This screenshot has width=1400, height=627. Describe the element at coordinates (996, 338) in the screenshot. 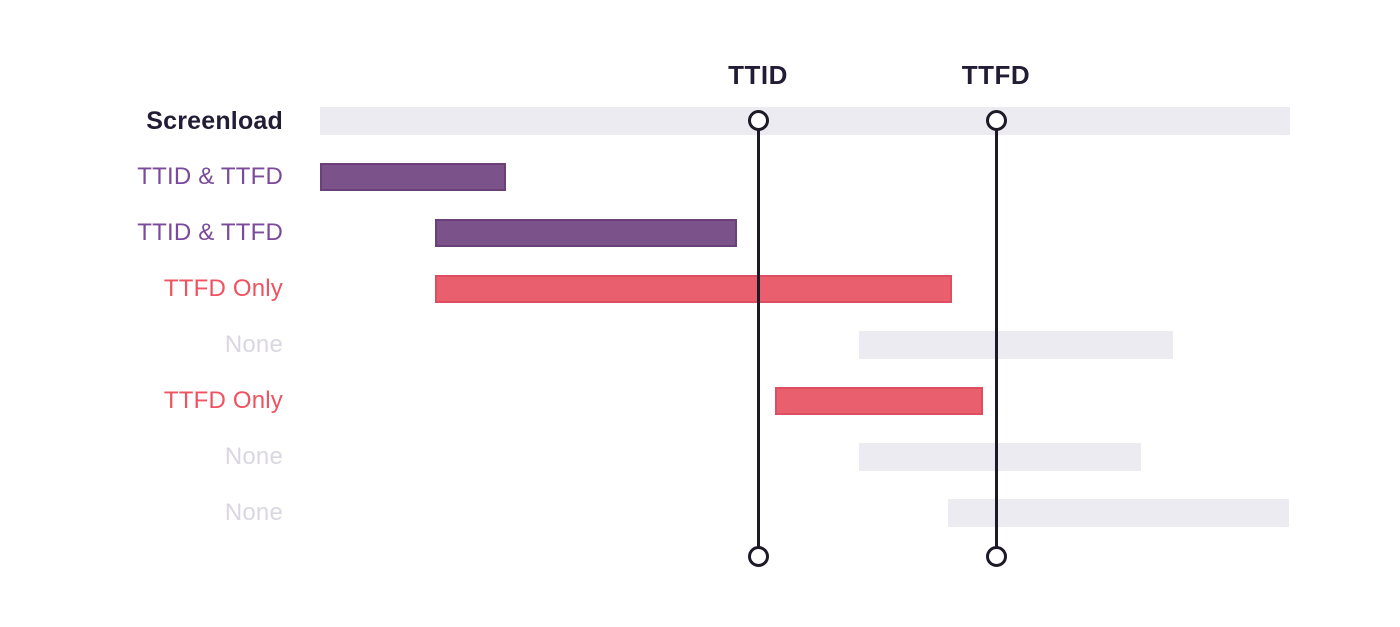

I see `ttfd-marker-line` at that location.